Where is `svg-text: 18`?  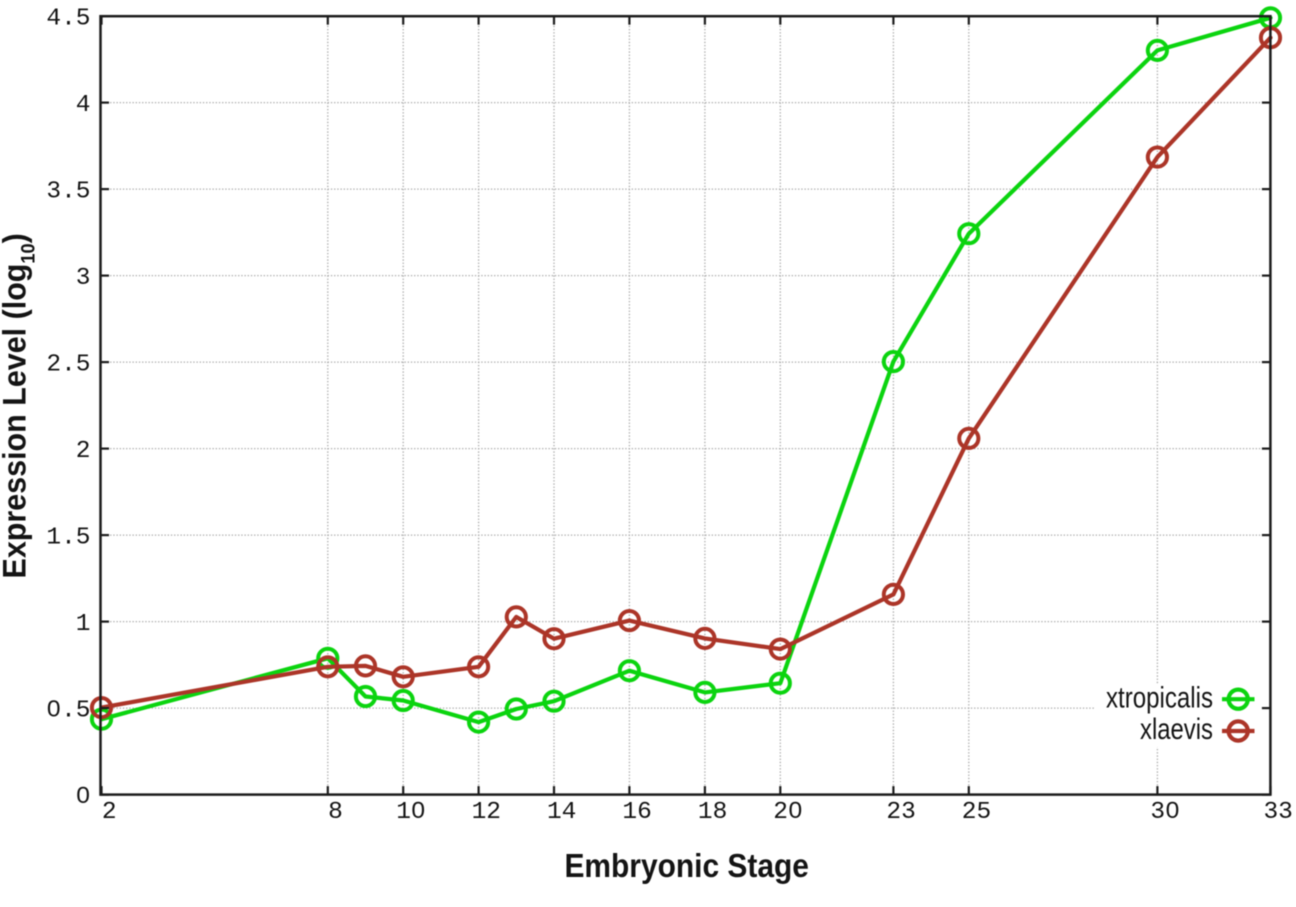
svg-text: 18 is located at coordinates (712, 812).